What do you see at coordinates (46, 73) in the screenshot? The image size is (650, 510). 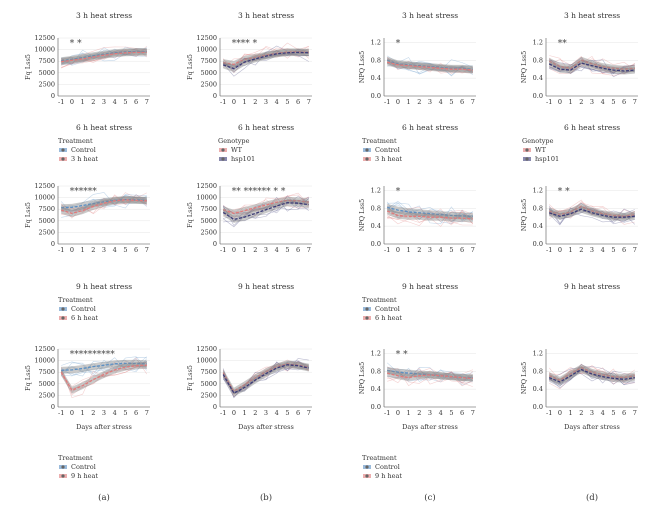 I see `y-tick-label: 5000` at bounding box center [46, 73].